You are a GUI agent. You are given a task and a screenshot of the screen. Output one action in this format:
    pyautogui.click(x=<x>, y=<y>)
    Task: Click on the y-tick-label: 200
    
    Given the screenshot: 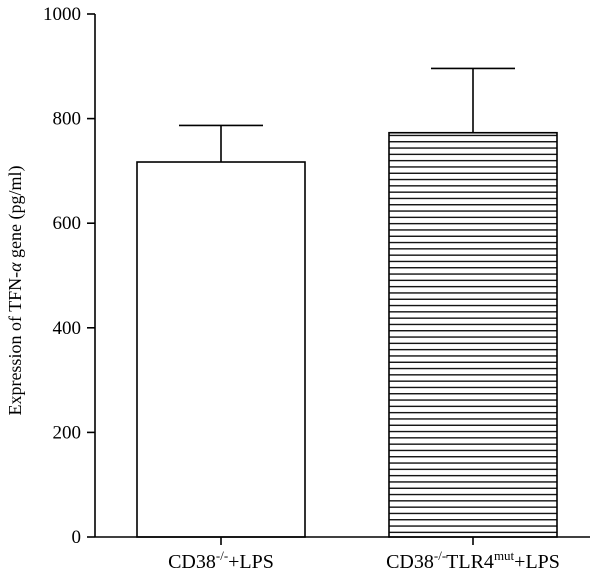 What is the action you would take?
    pyautogui.click(x=67, y=432)
    